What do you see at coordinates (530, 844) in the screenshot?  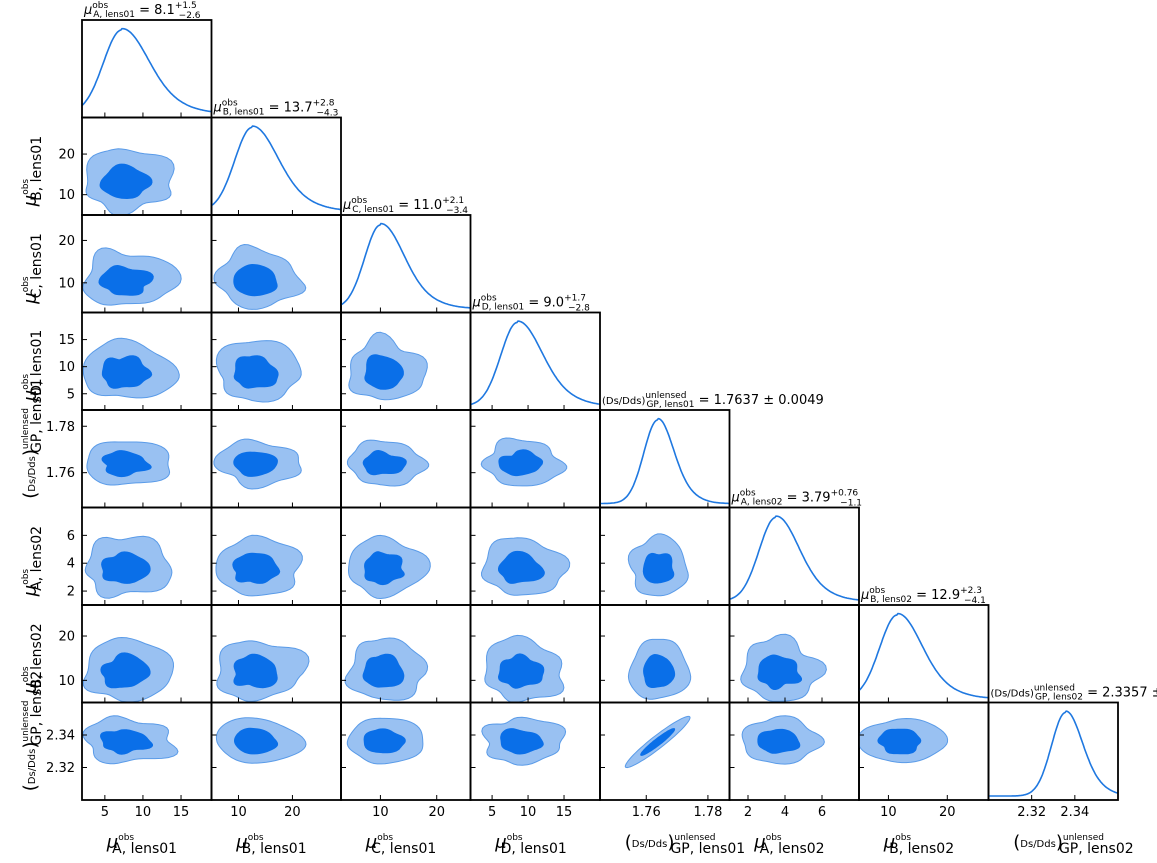 I see `x-axis-label-muD_lens01: μobs D, lens01` at bounding box center [530, 844].